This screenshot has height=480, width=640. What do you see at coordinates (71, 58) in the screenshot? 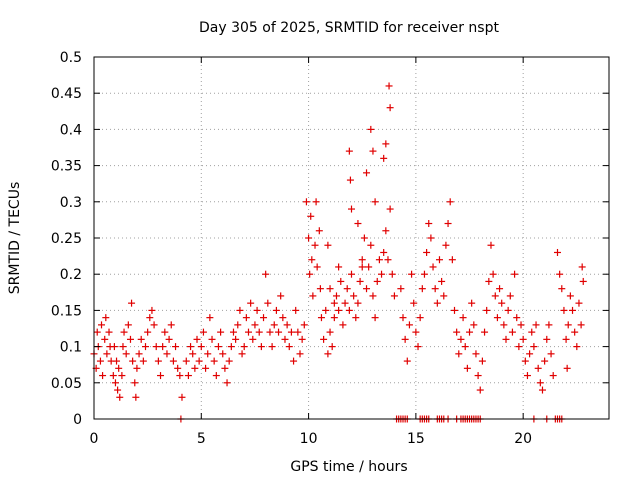
I see `y-tick-label: 0.5` at bounding box center [71, 58].